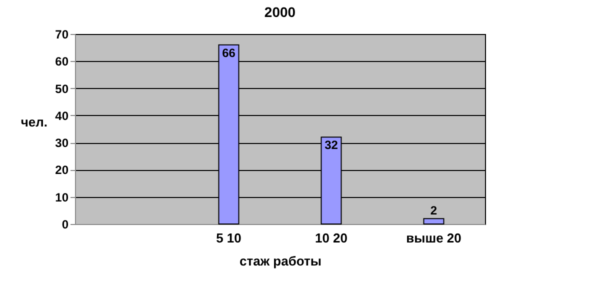  I want to click on data-label: 66, so click(229, 53).